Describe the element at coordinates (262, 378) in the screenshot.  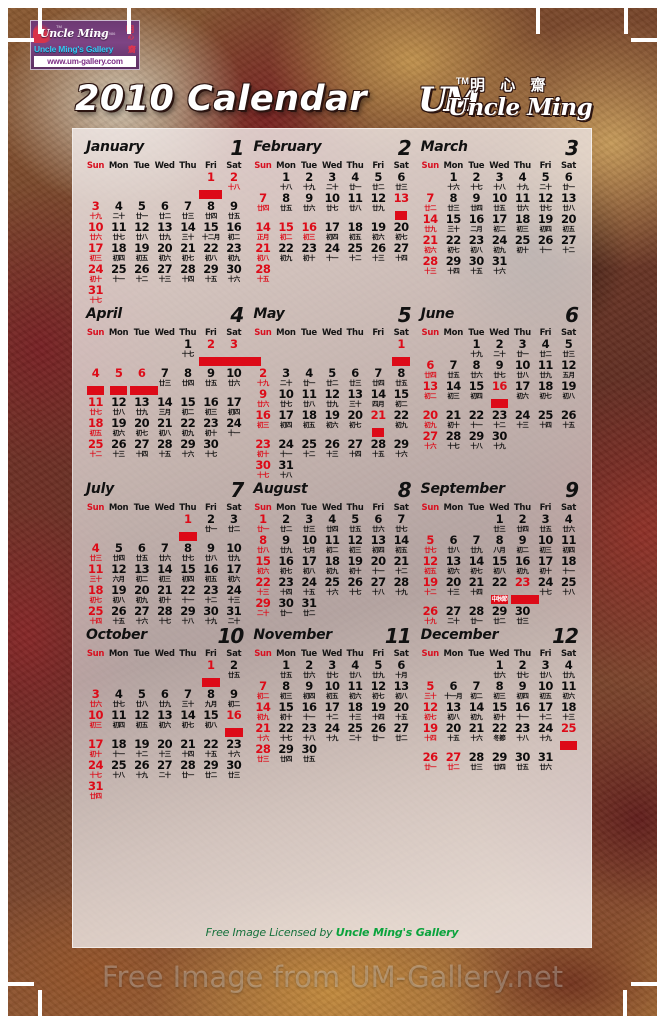
I see `day-cell: 2 十九` at that location.